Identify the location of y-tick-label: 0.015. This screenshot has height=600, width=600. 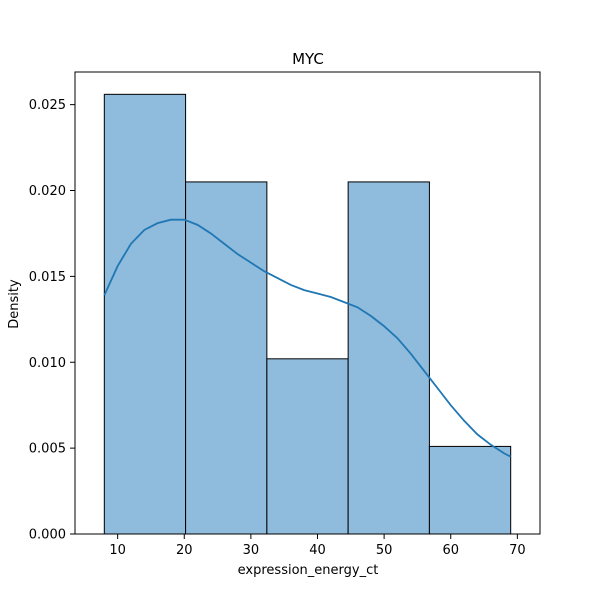
(47, 277).